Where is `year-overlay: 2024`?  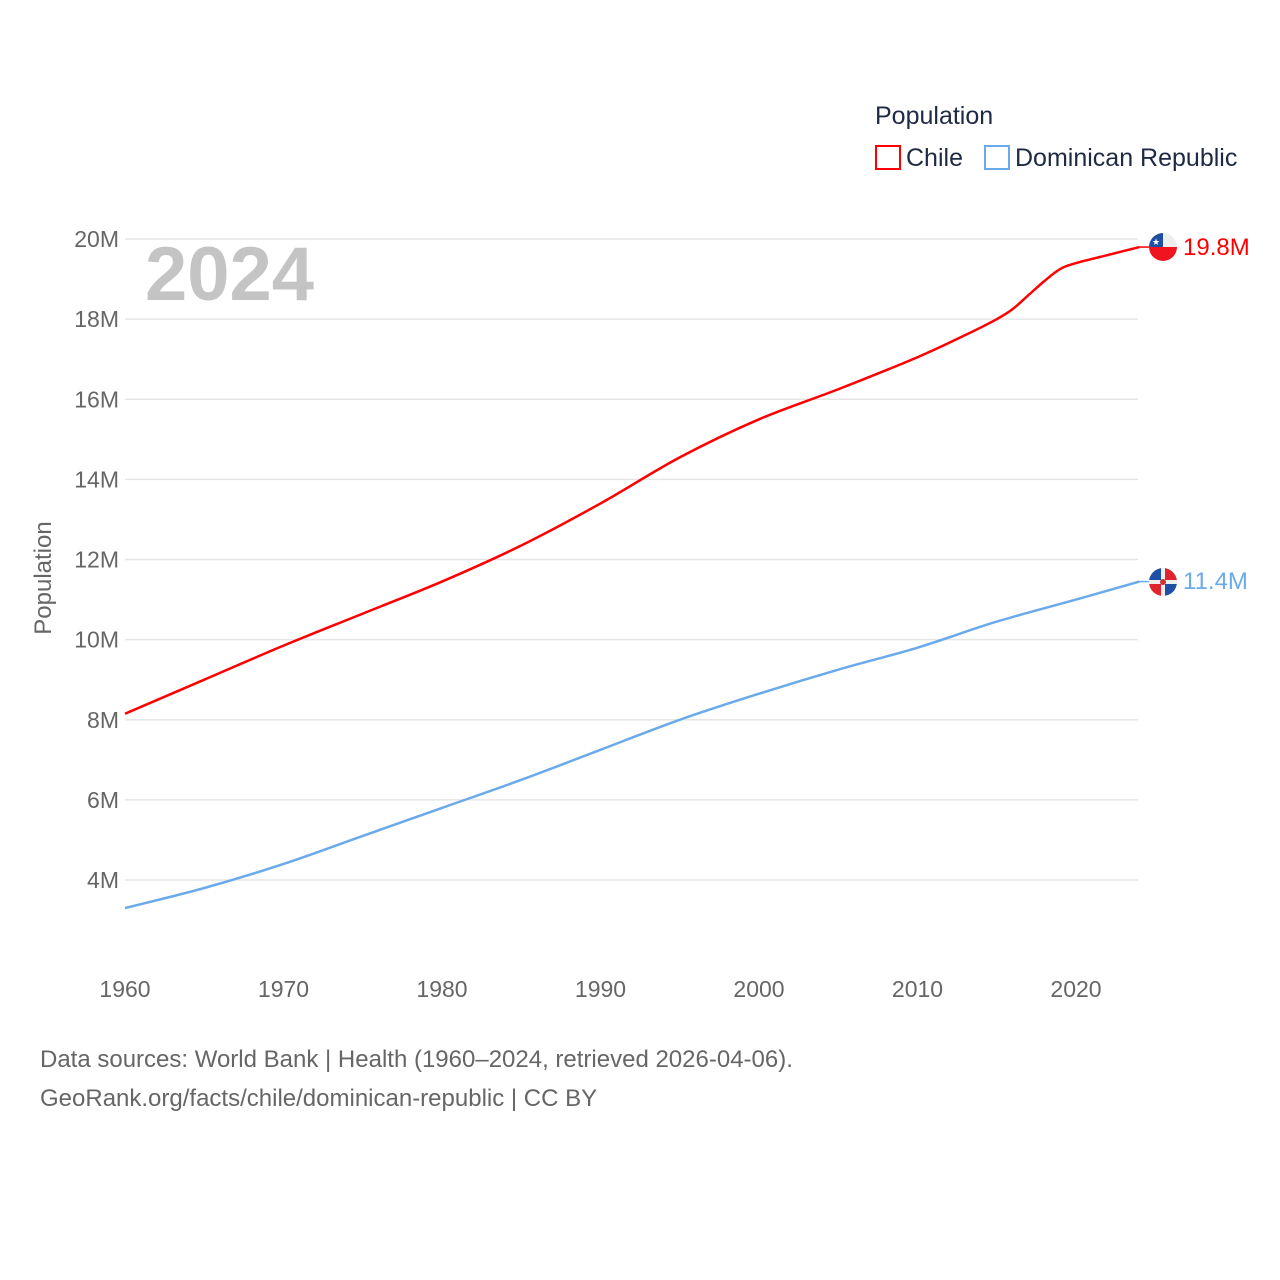 year-overlay: 2024 is located at coordinates (229, 274).